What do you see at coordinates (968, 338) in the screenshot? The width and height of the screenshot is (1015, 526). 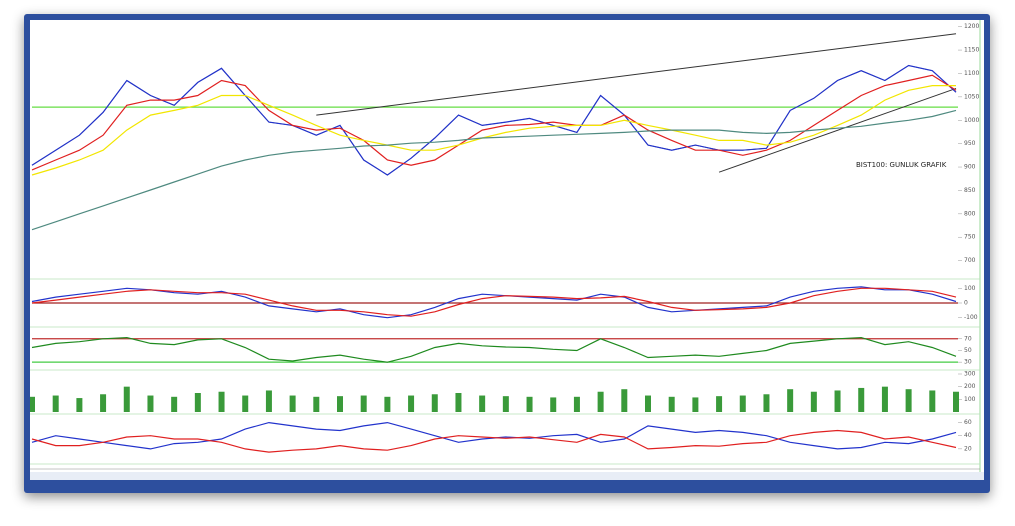 I see `y-tick-label: 70` at bounding box center [968, 338].